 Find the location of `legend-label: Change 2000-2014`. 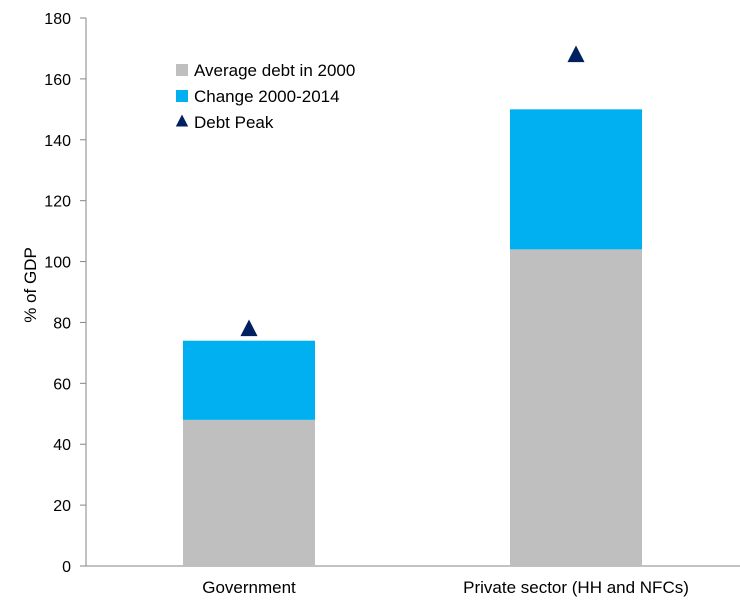

legend-label: Change 2000-2014 is located at coordinates (267, 96).